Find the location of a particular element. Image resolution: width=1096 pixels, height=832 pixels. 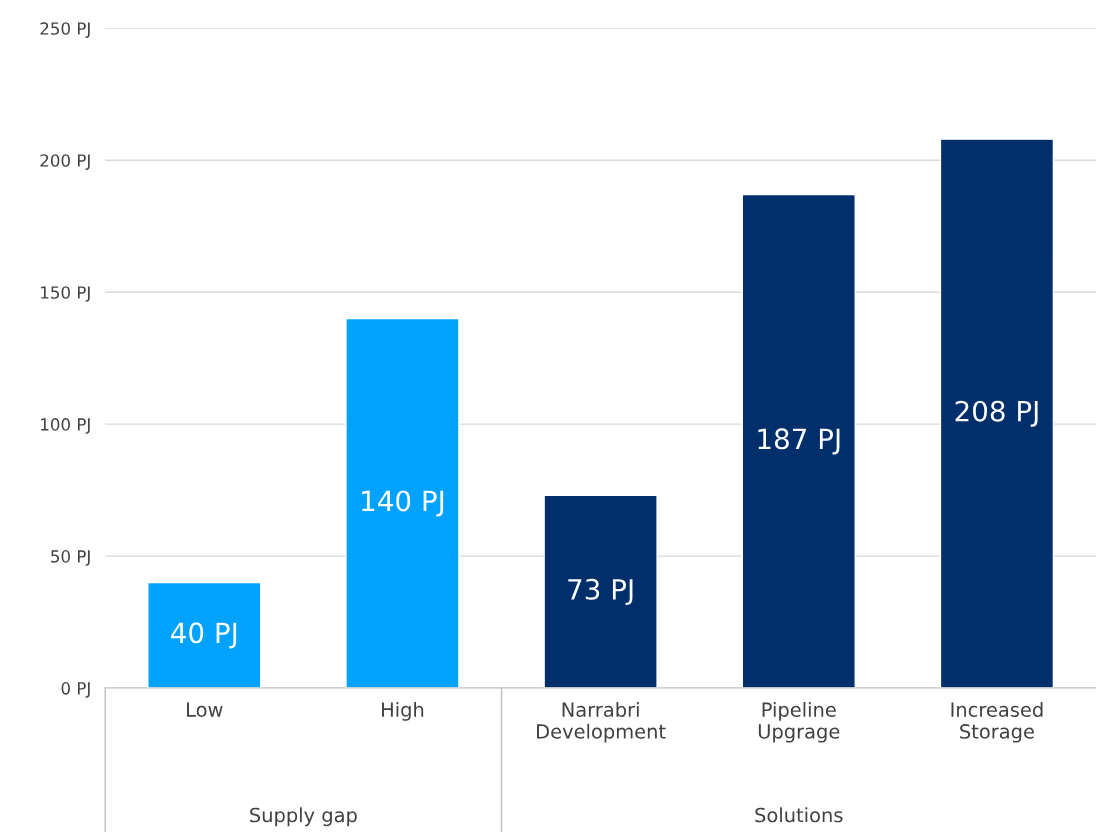

x-tick-label: Low is located at coordinates (205, 709).